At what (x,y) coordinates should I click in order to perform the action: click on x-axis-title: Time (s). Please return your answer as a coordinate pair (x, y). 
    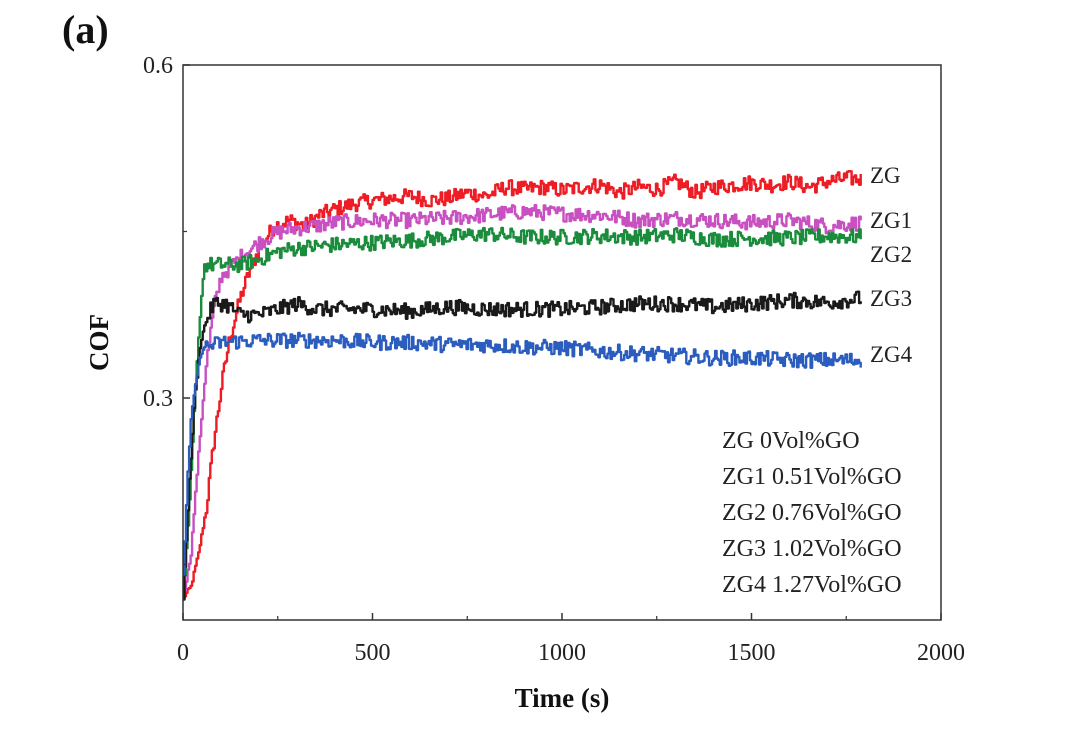
    Looking at the image, I should click on (562, 698).